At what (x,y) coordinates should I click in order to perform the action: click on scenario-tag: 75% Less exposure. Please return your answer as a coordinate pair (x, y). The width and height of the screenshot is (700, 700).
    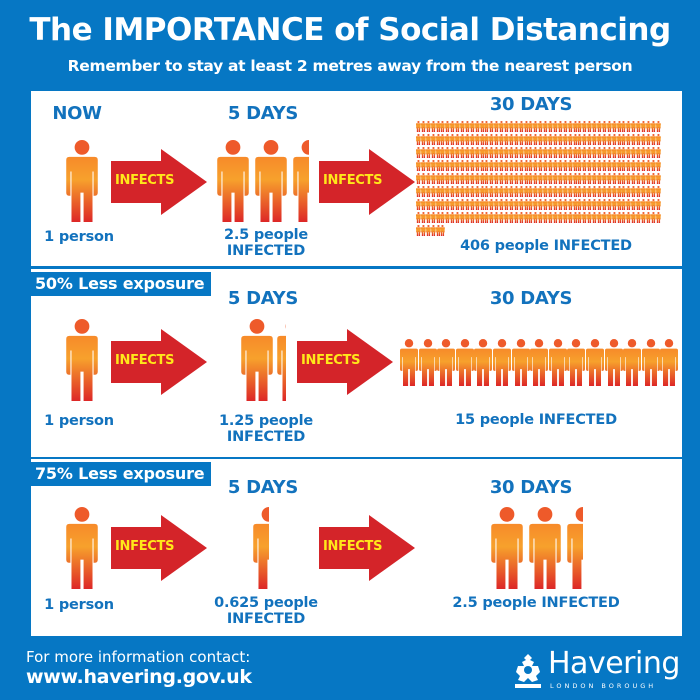
    Looking at the image, I should click on (121, 474).